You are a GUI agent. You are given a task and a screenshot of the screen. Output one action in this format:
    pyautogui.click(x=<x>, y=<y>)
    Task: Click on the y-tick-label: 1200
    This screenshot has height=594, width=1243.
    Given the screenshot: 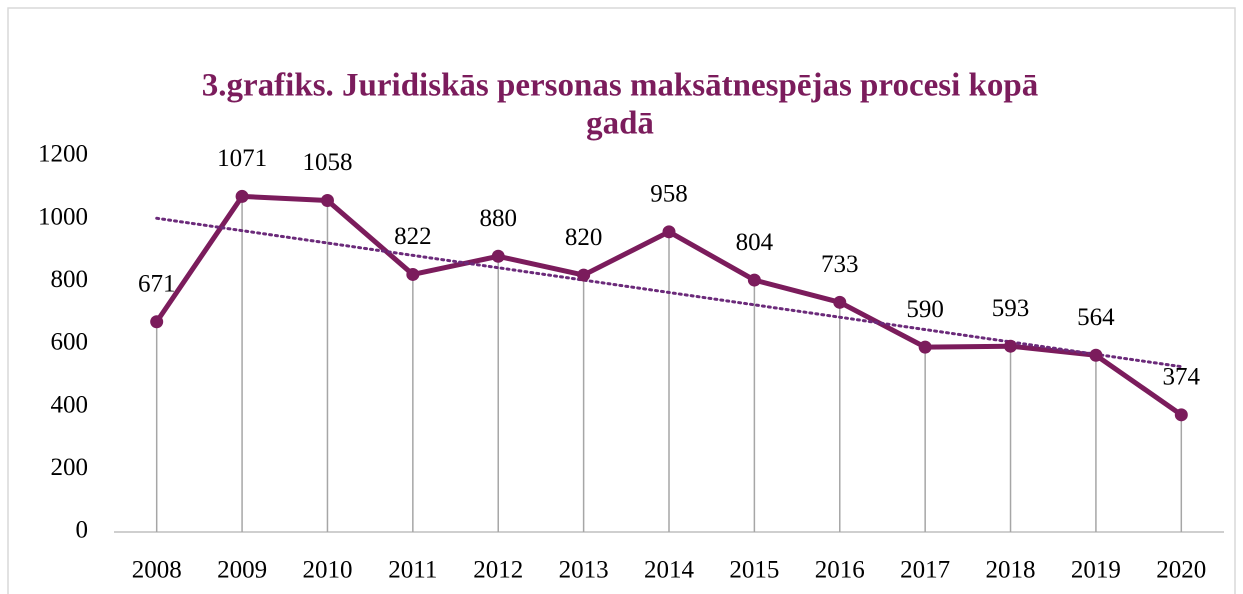 What is the action you would take?
    pyautogui.click(x=63, y=154)
    